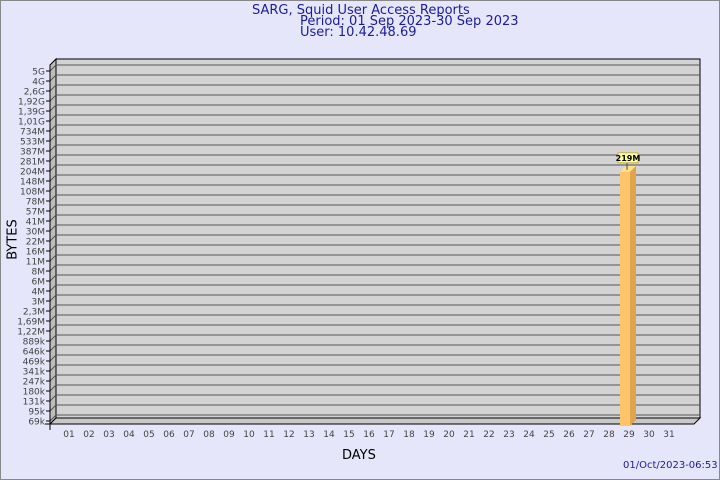  I want to click on x-tick-label: 09, so click(229, 435).